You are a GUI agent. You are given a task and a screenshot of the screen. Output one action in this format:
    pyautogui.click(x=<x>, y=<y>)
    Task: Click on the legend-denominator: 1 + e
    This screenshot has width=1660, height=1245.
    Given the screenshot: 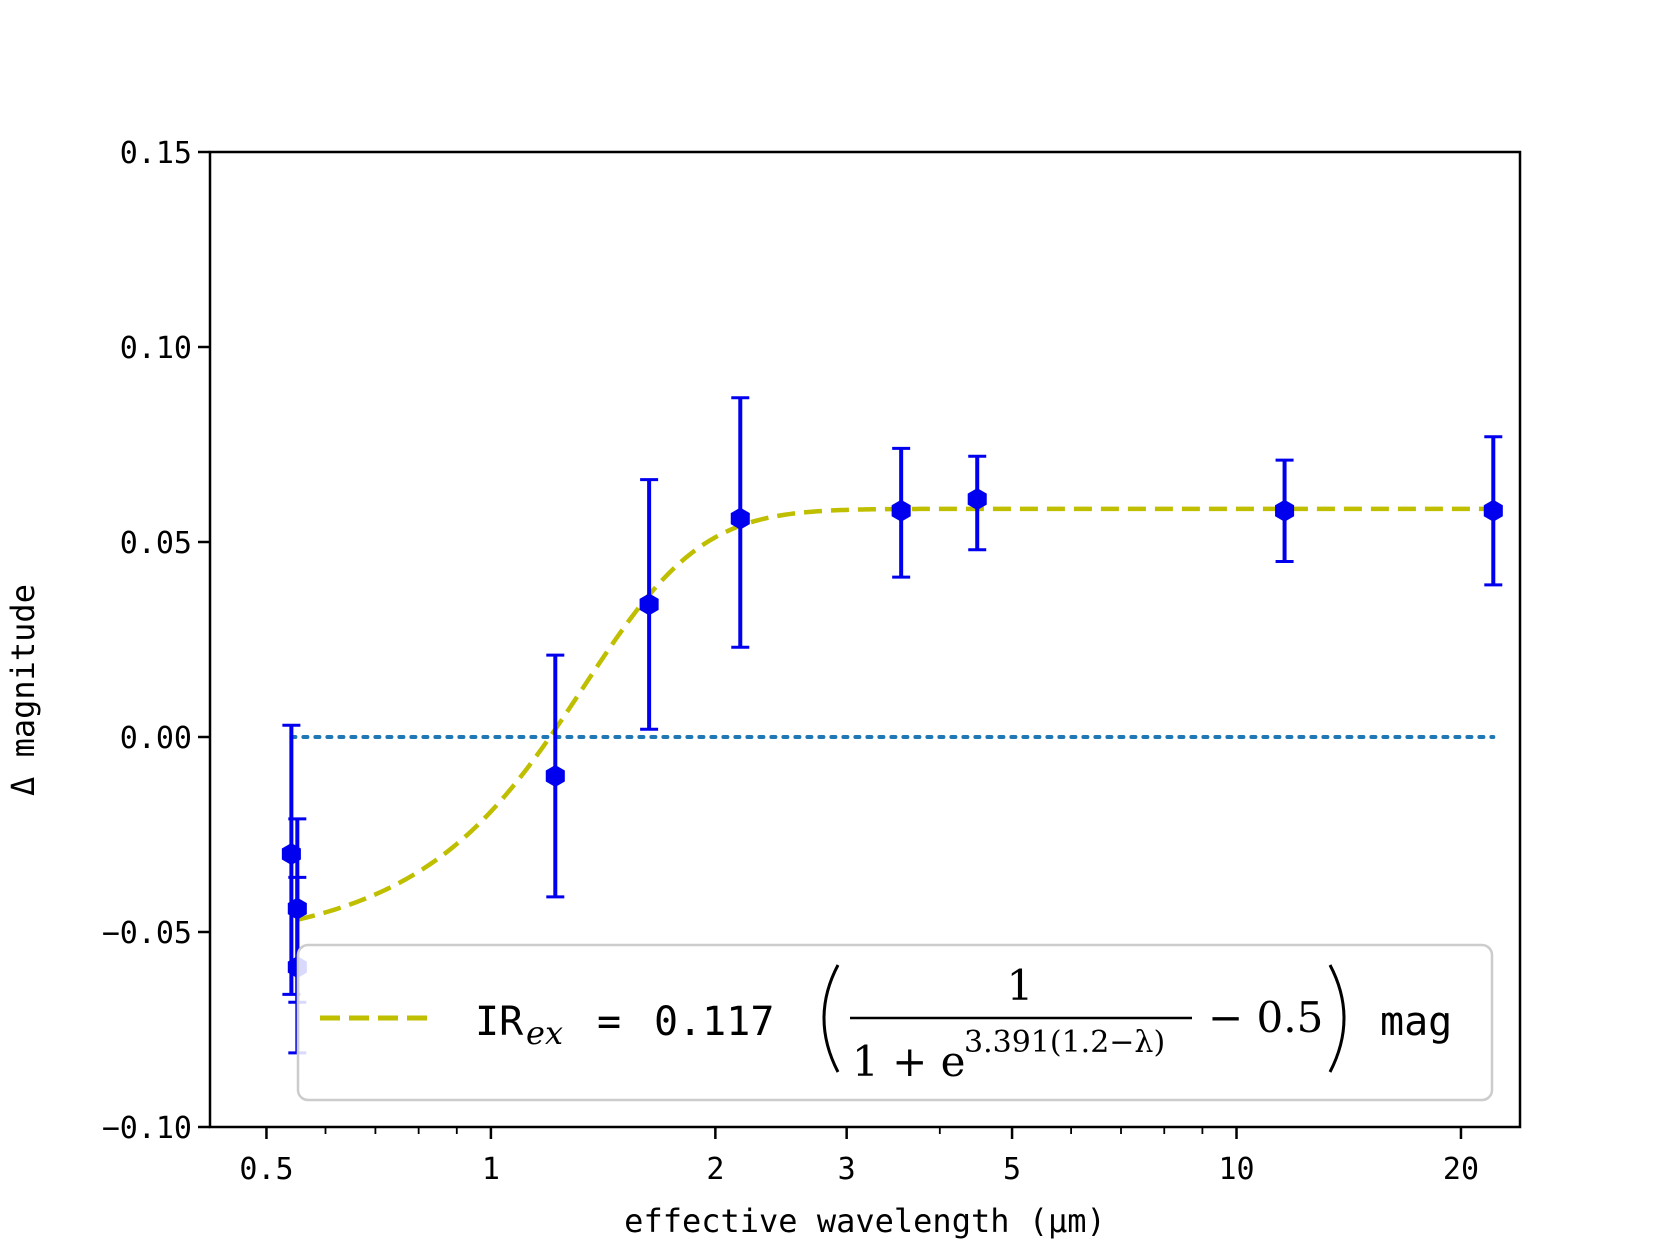 What is the action you would take?
    pyautogui.click(x=908, y=1061)
    